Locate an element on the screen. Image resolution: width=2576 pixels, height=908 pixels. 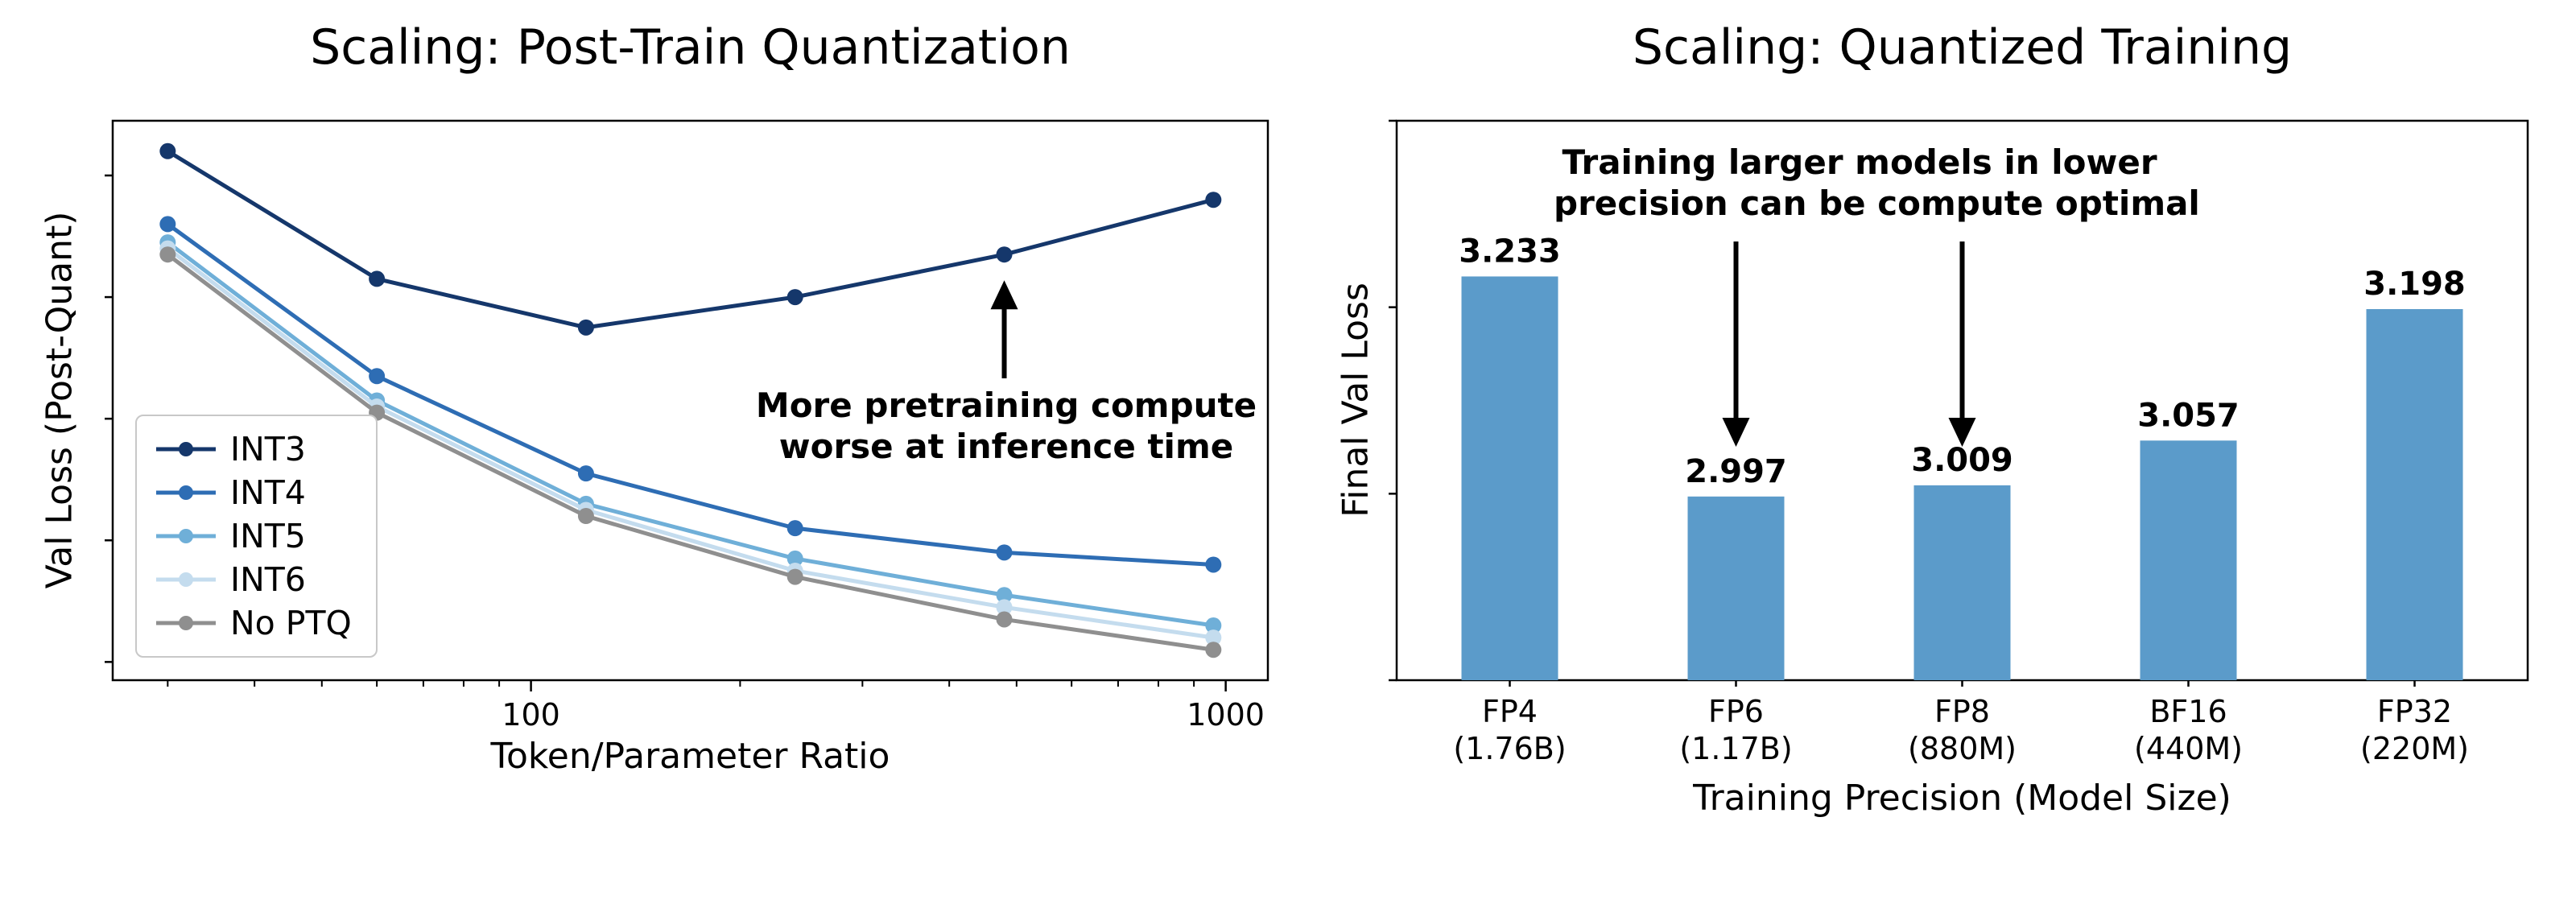
x-tick-sublabel: (220M) is located at coordinates (2414, 749).